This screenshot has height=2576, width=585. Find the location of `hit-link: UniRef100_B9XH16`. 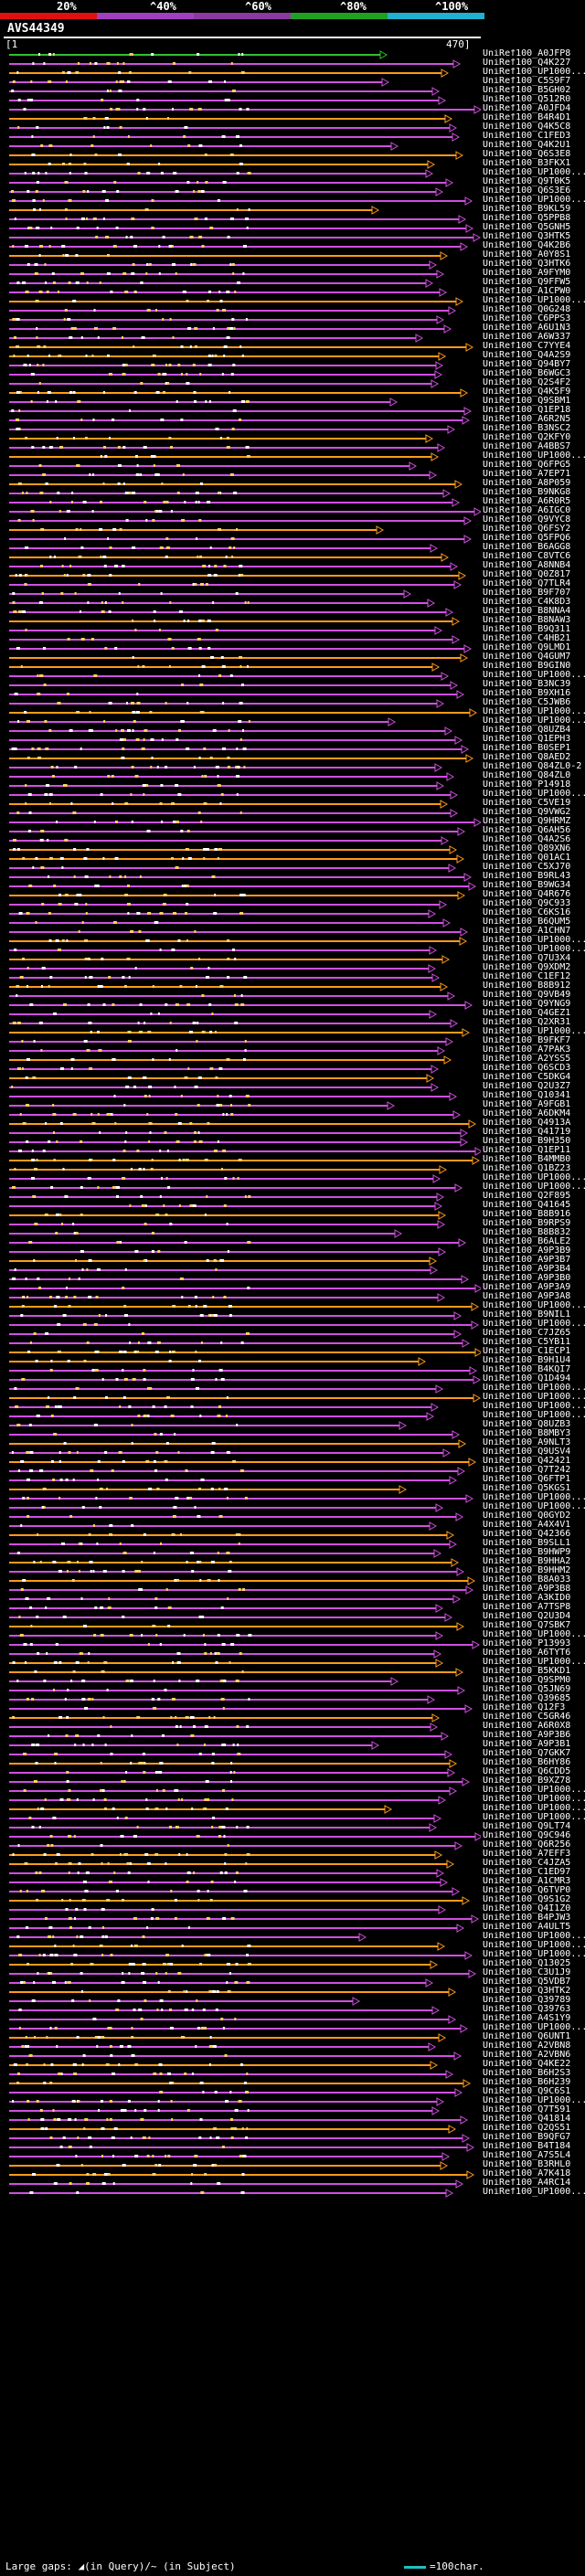

hit-link: UniRef100_B9XH16 is located at coordinates (527, 693).